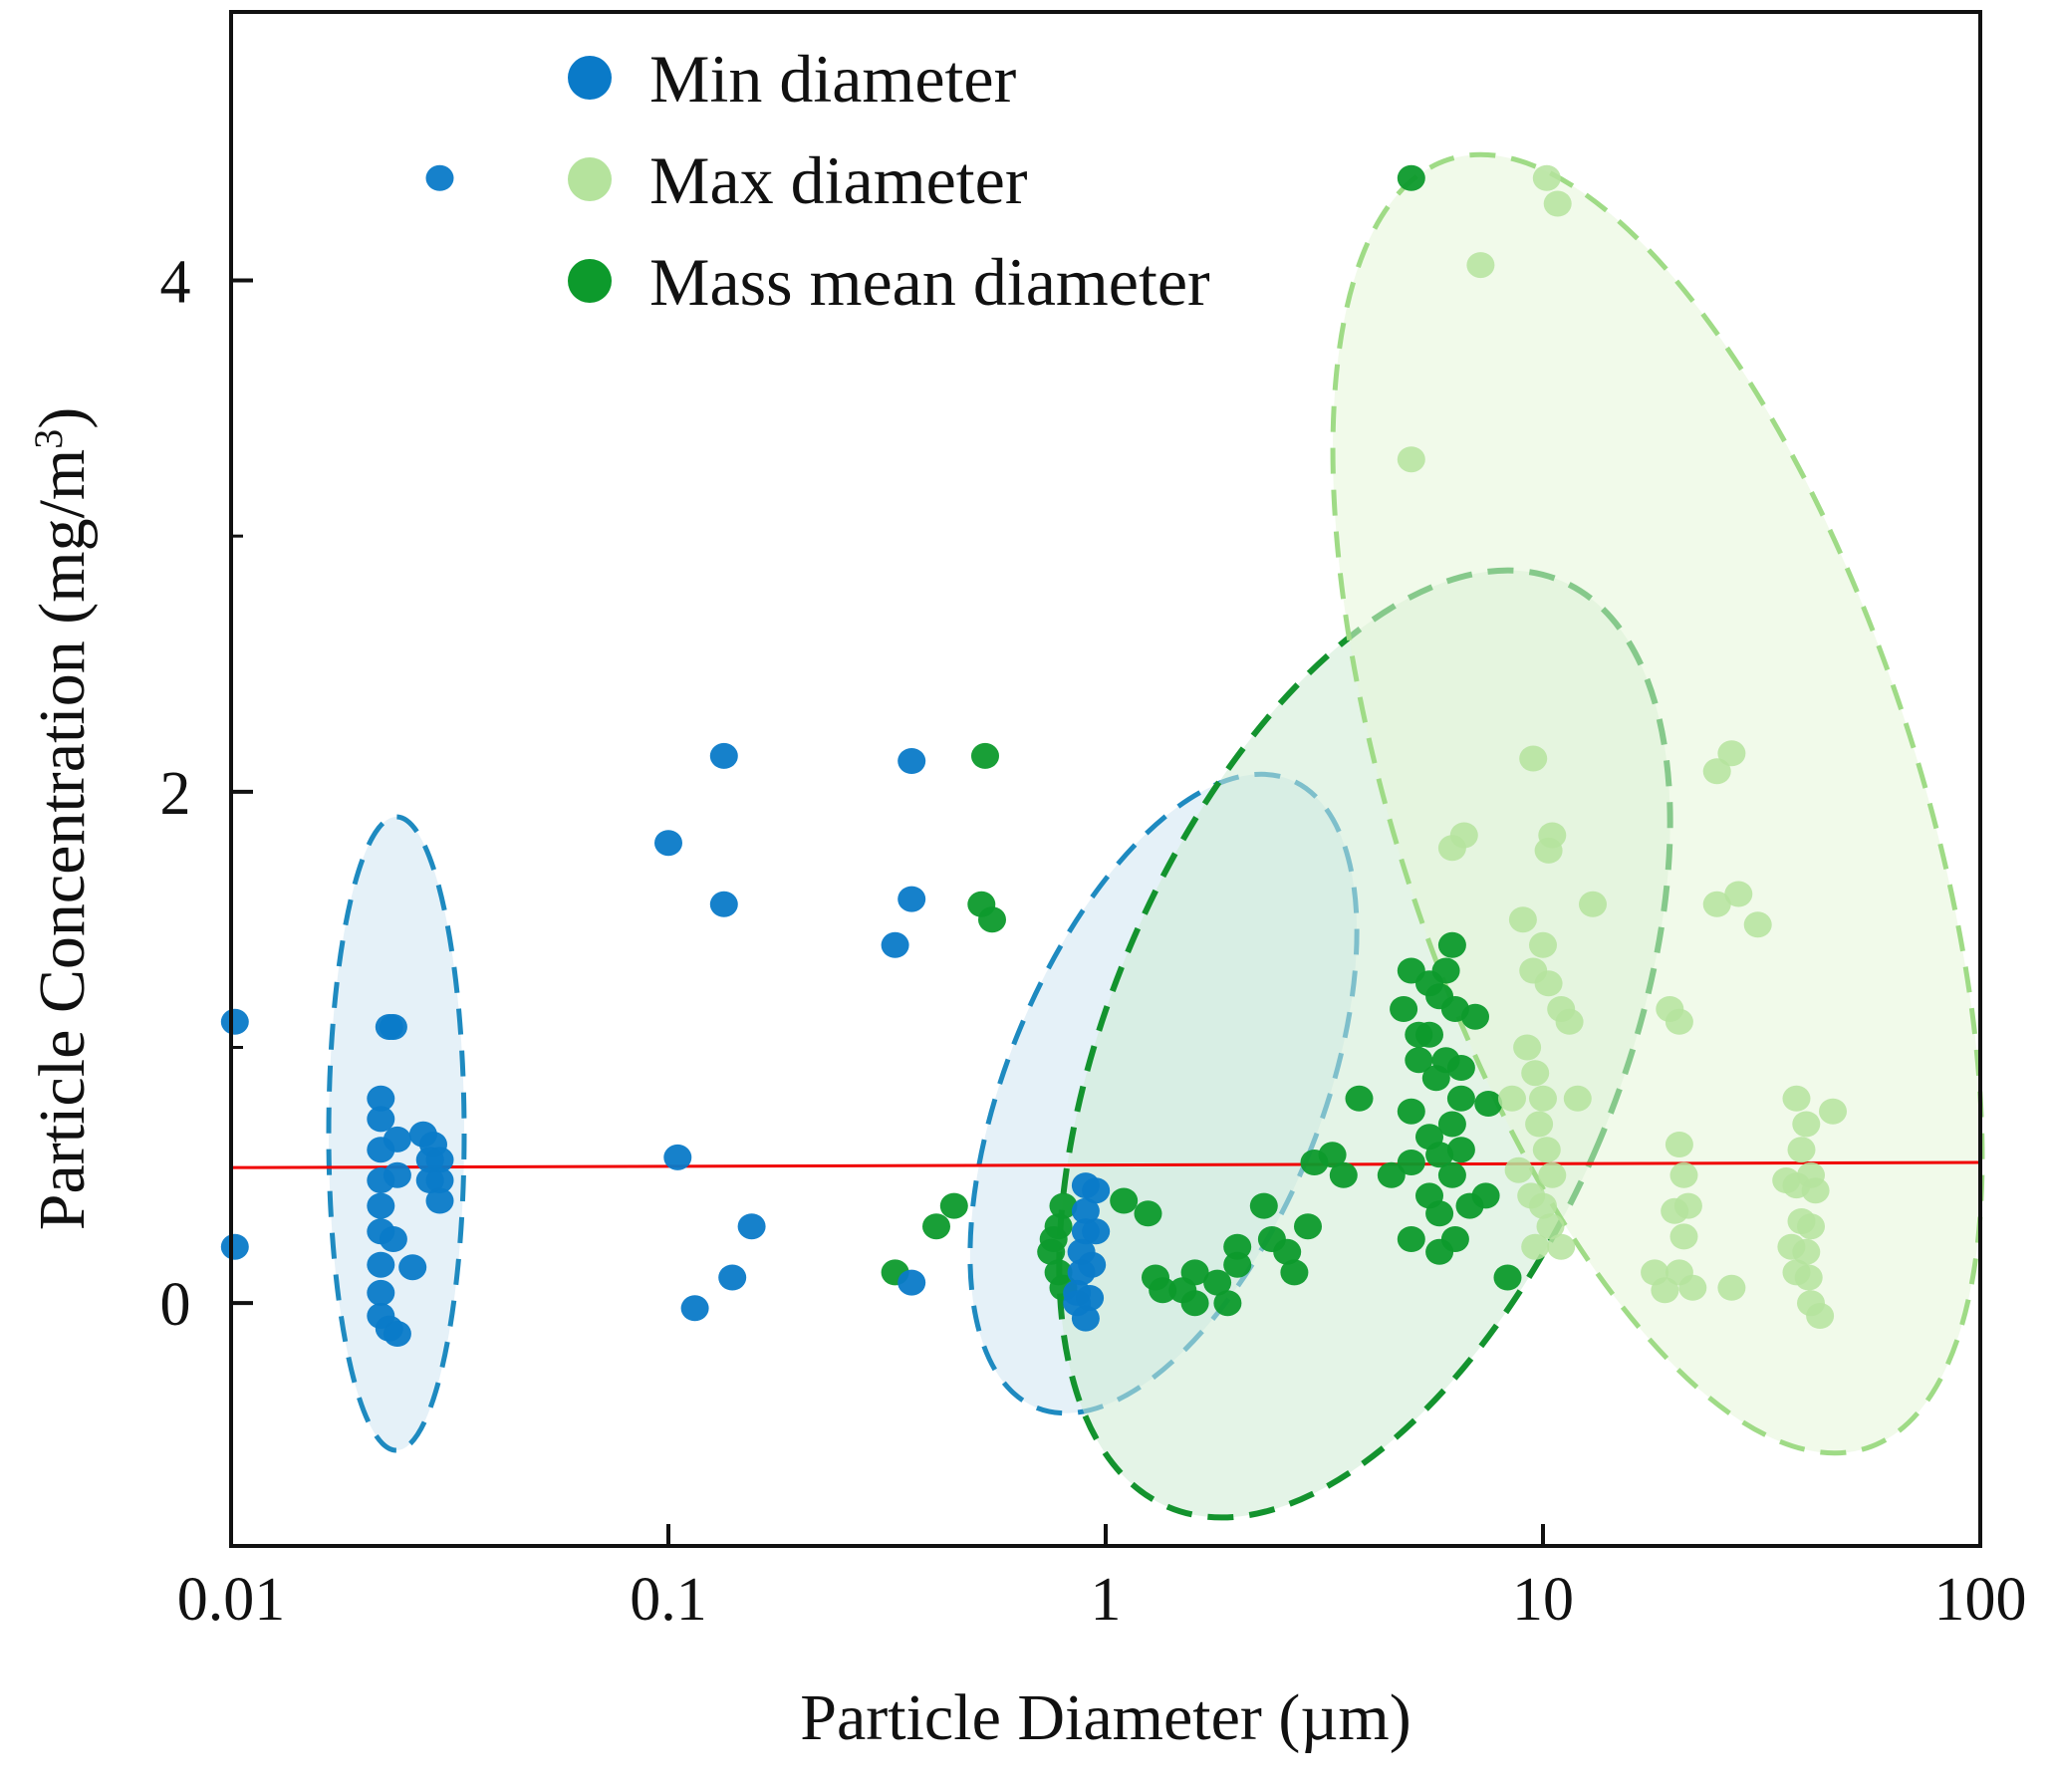 Image resolution: width=2051 pixels, height=1792 pixels. Describe the element at coordinates (175, 283) in the screenshot. I see `y-tick-label: 4` at that location.